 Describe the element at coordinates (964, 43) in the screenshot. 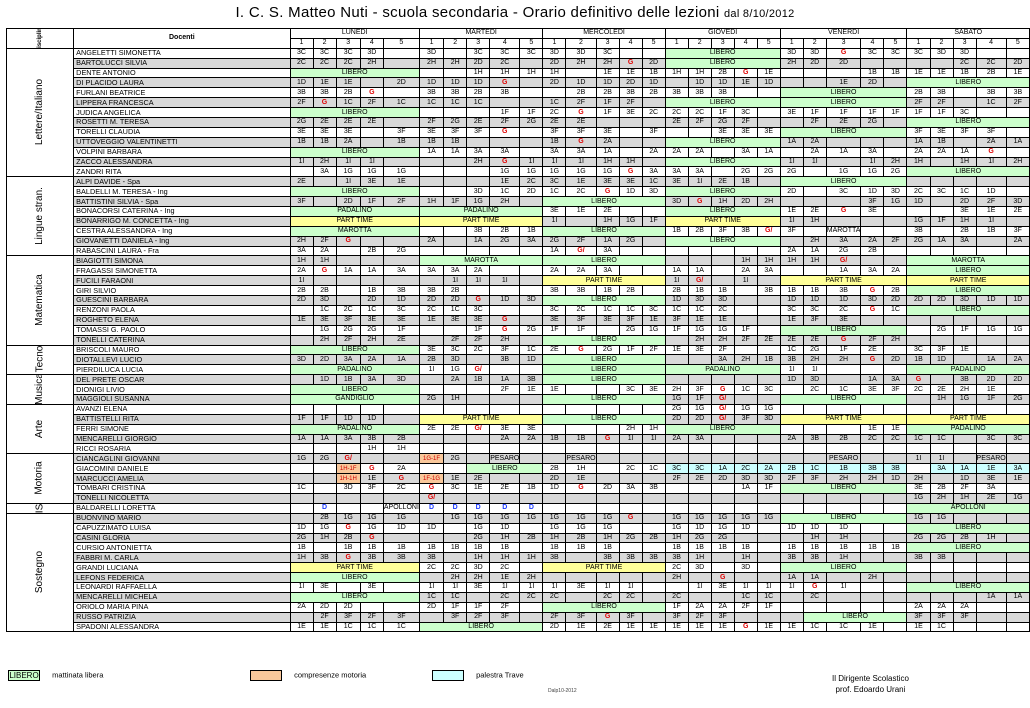

I see `slot-header: 3` at that location.